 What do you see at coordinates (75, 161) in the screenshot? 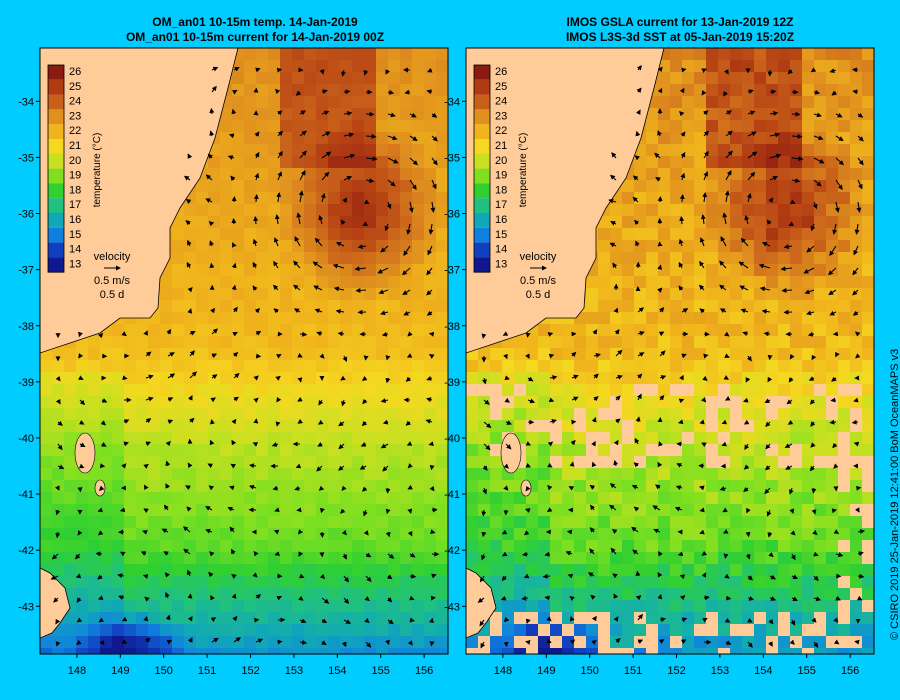
I see `colorbar-tick-label: 20` at bounding box center [75, 161].